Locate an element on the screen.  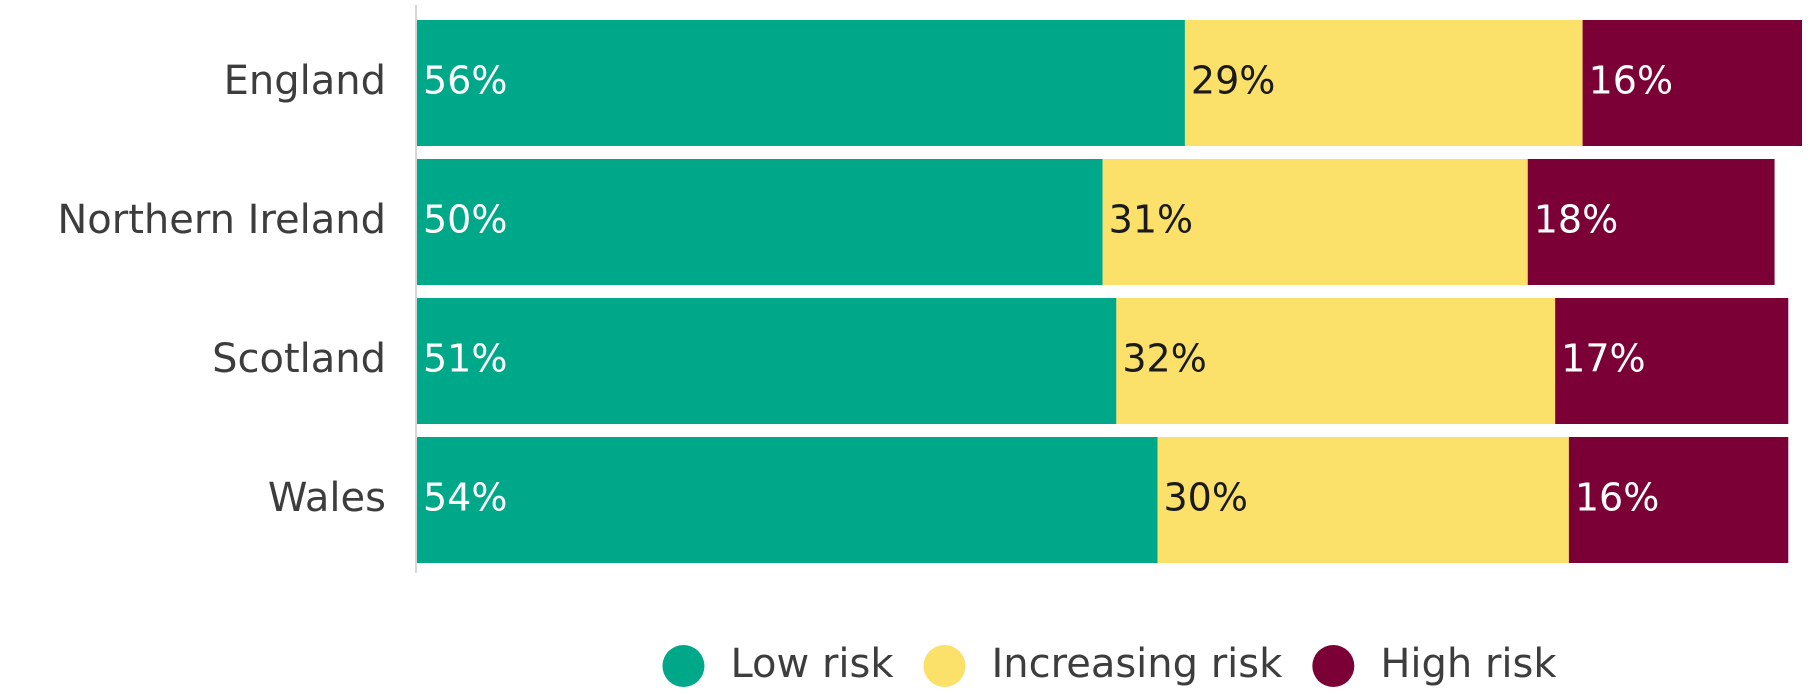
category-label-scotland: Scotland is located at coordinates (299, 359).